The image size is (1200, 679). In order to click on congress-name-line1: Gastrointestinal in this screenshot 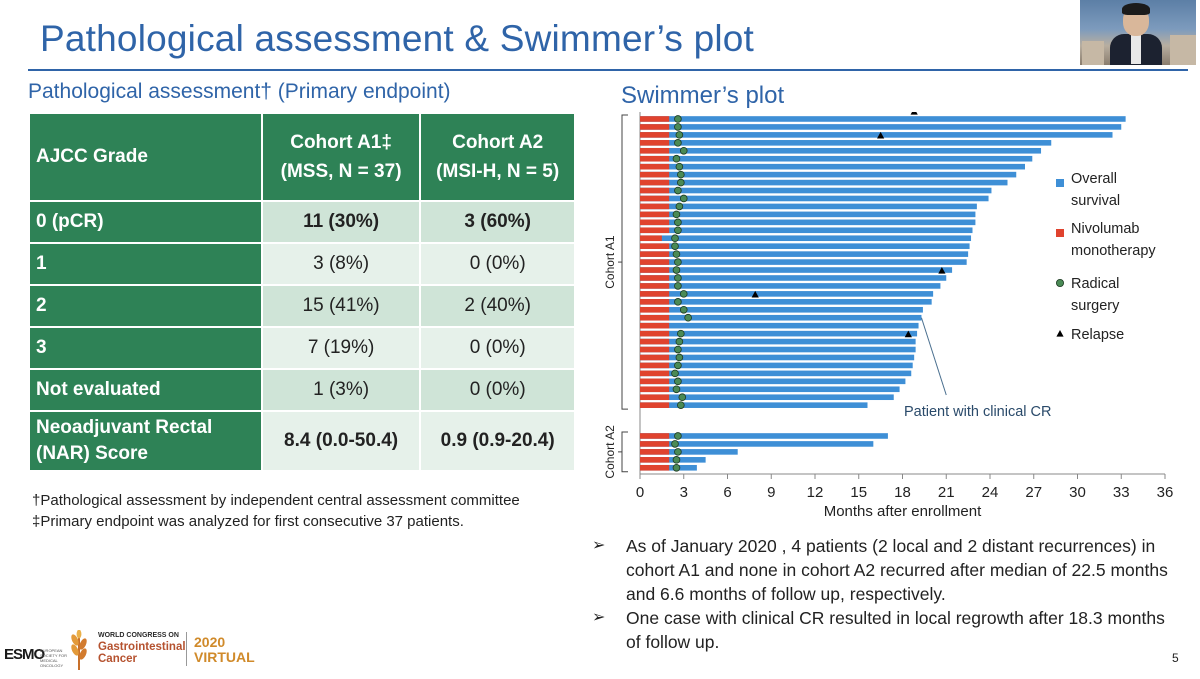, I will do `click(142, 647)`.